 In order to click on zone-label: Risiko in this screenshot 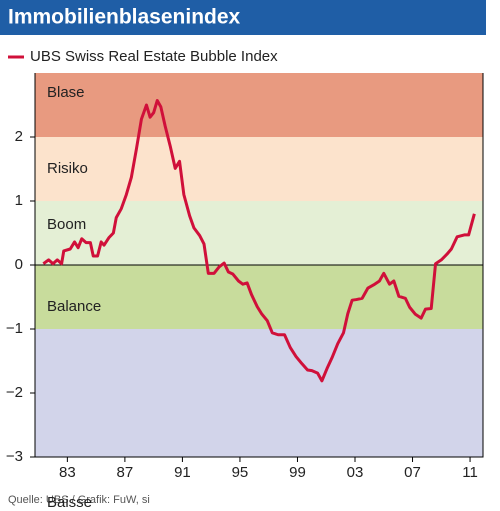, I will do `click(67, 168)`.